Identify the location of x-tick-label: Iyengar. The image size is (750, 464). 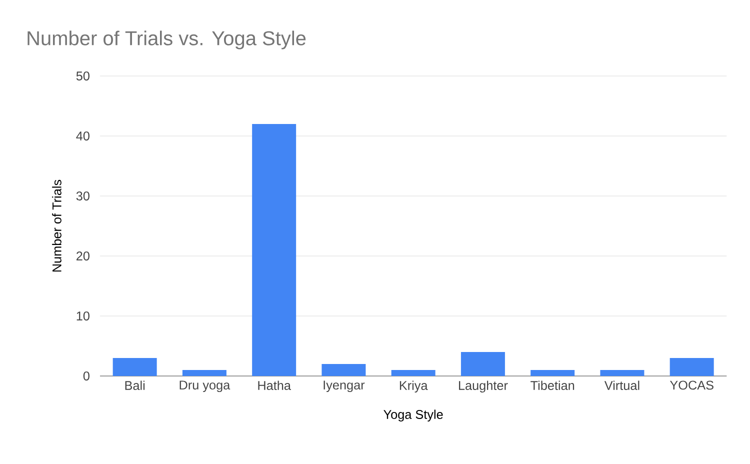
(344, 386).